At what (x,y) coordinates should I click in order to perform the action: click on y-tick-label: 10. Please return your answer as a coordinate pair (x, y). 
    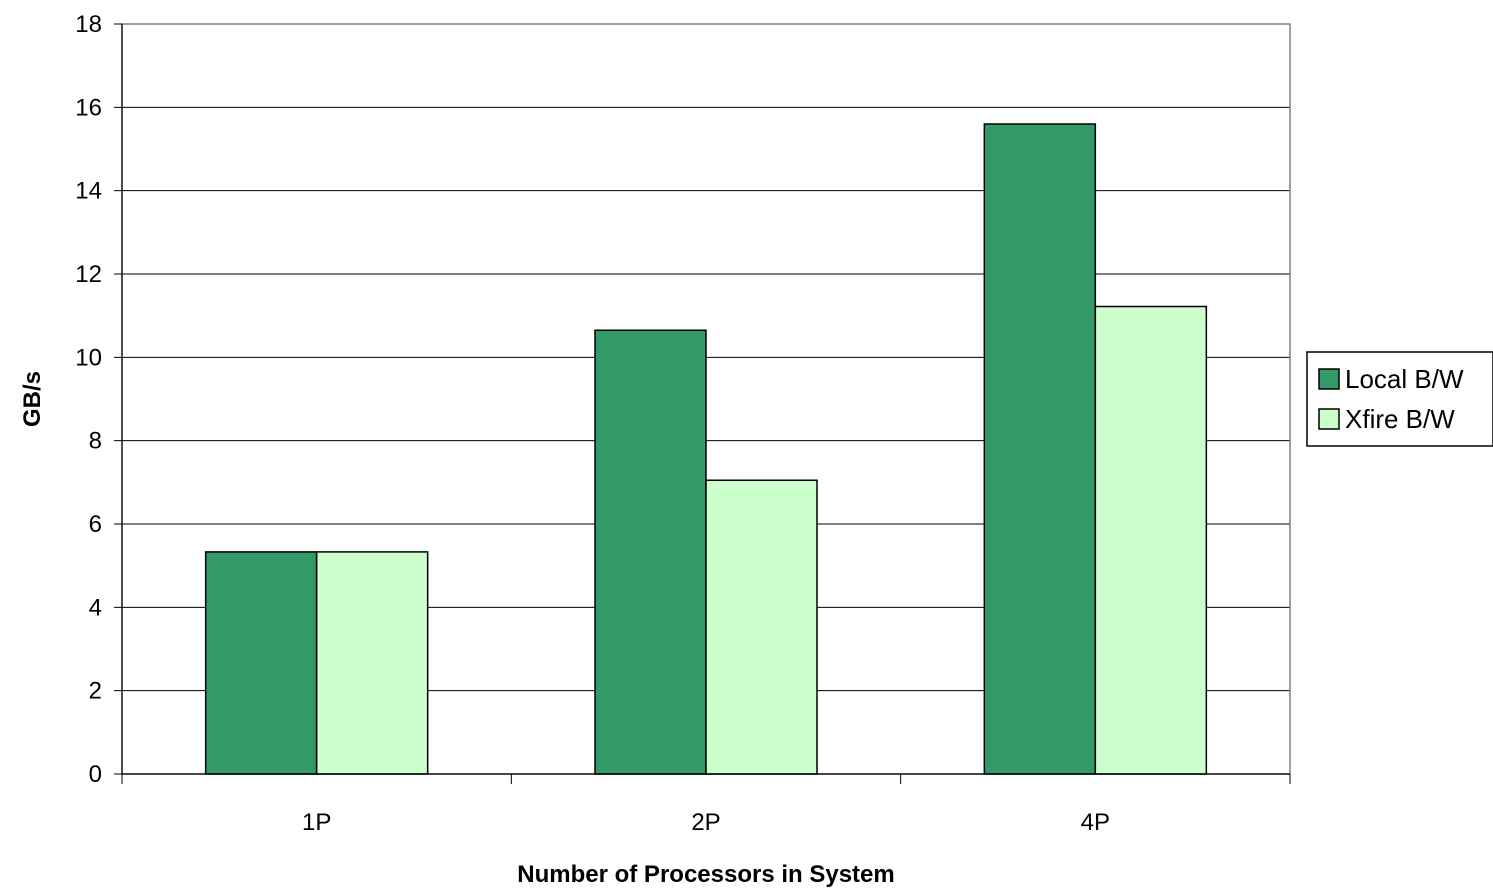
    Looking at the image, I should click on (88, 357).